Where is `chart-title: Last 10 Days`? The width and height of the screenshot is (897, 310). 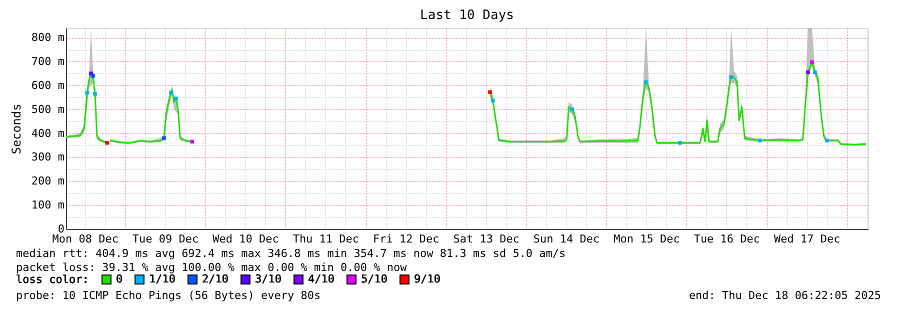
chart-title: Last 10 Days is located at coordinates (467, 15).